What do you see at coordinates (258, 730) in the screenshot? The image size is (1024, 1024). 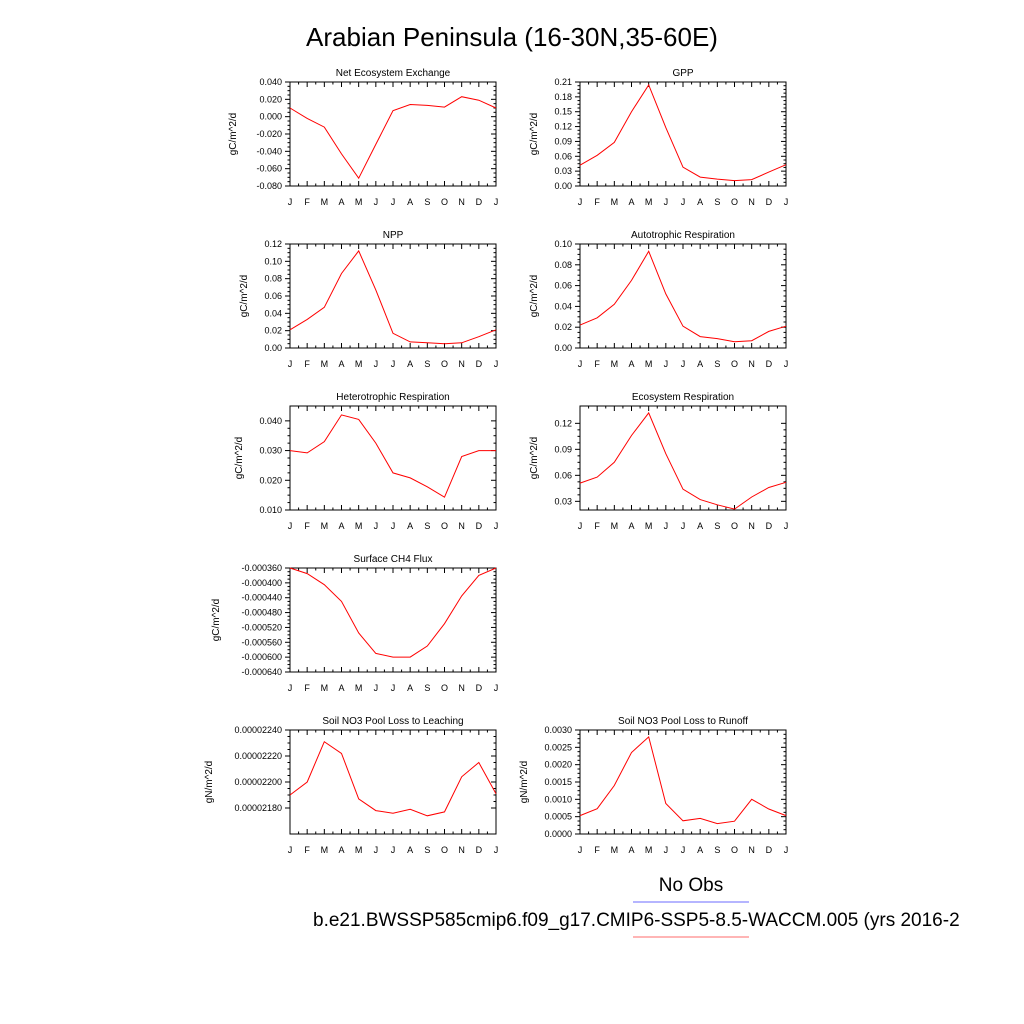 I see `y-tick-label: 0.00002240` at bounding box center [258, 730].